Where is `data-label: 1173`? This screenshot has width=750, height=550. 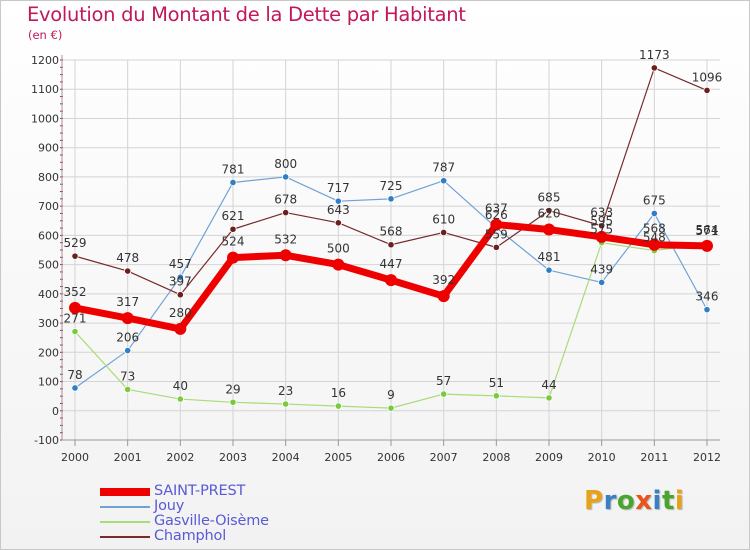
data-label: 1173 is located at coordinates (654, 55).